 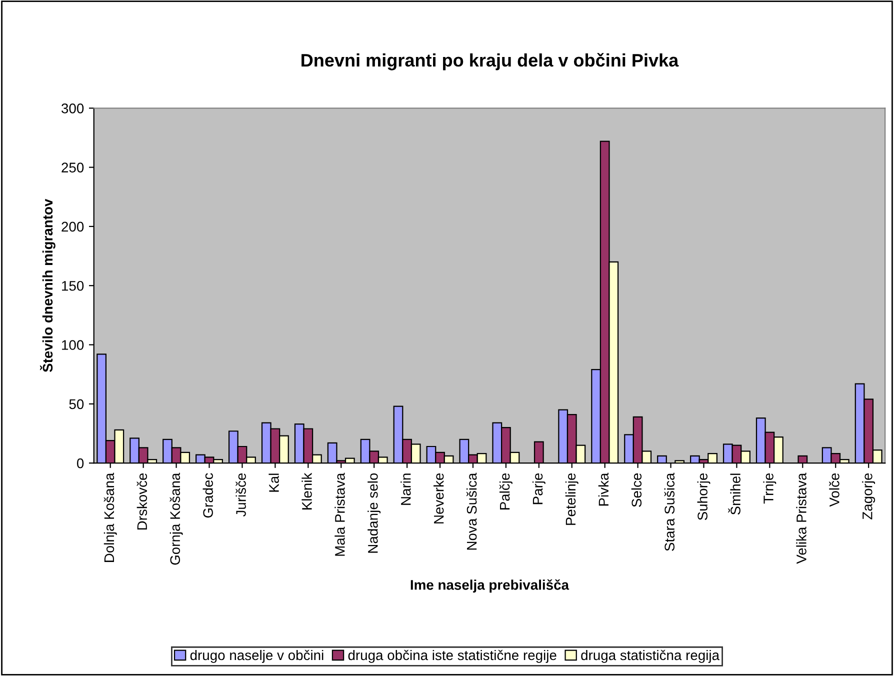 I want to click on x-tick-label: Kal, so click(x=273, y=483).